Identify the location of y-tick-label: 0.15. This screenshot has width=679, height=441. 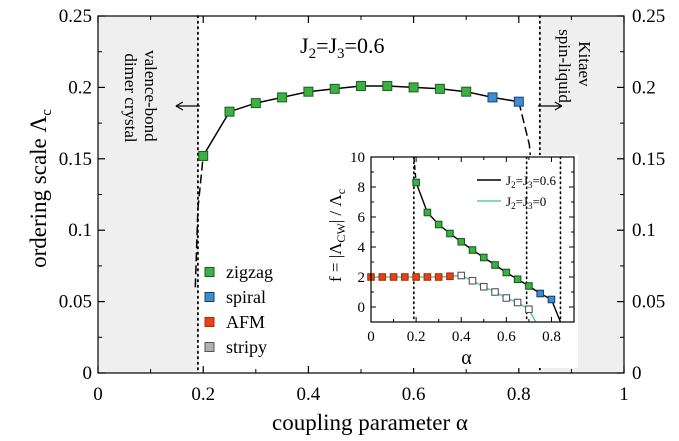
(75, 159).